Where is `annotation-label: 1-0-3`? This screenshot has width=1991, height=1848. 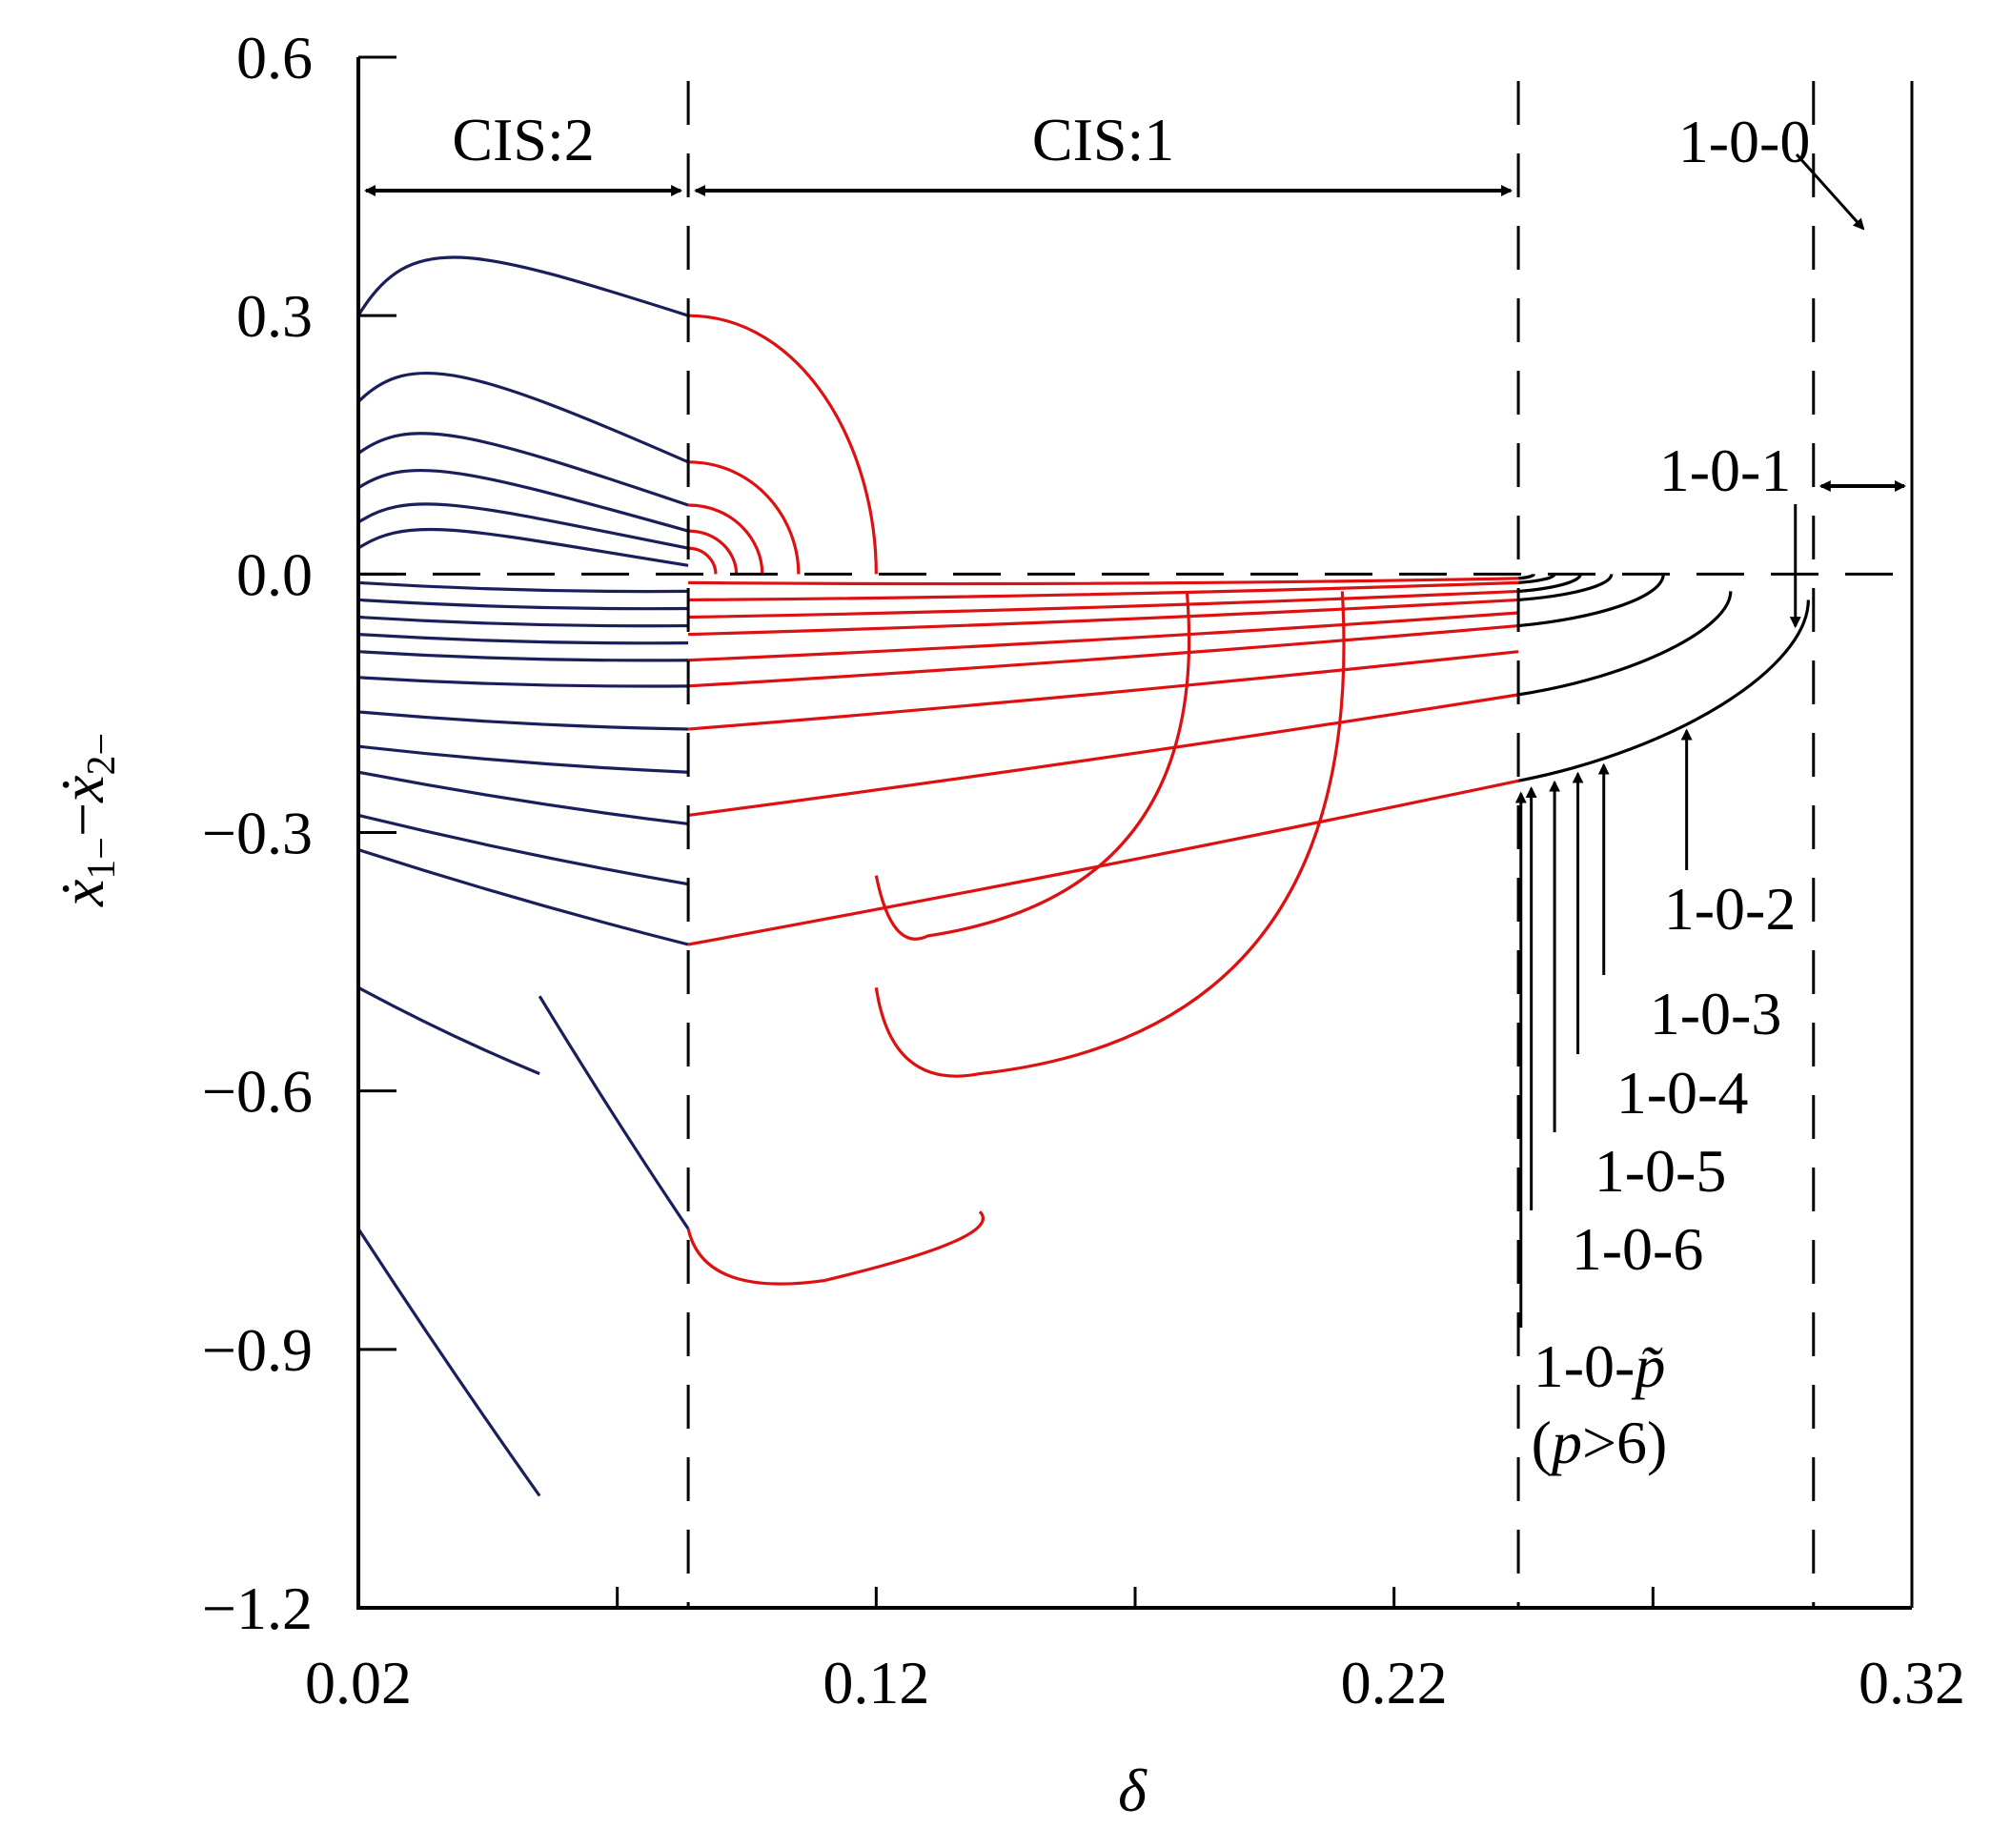 annotation-label: 1-0-3 is located at coordinates (1716, 1013).